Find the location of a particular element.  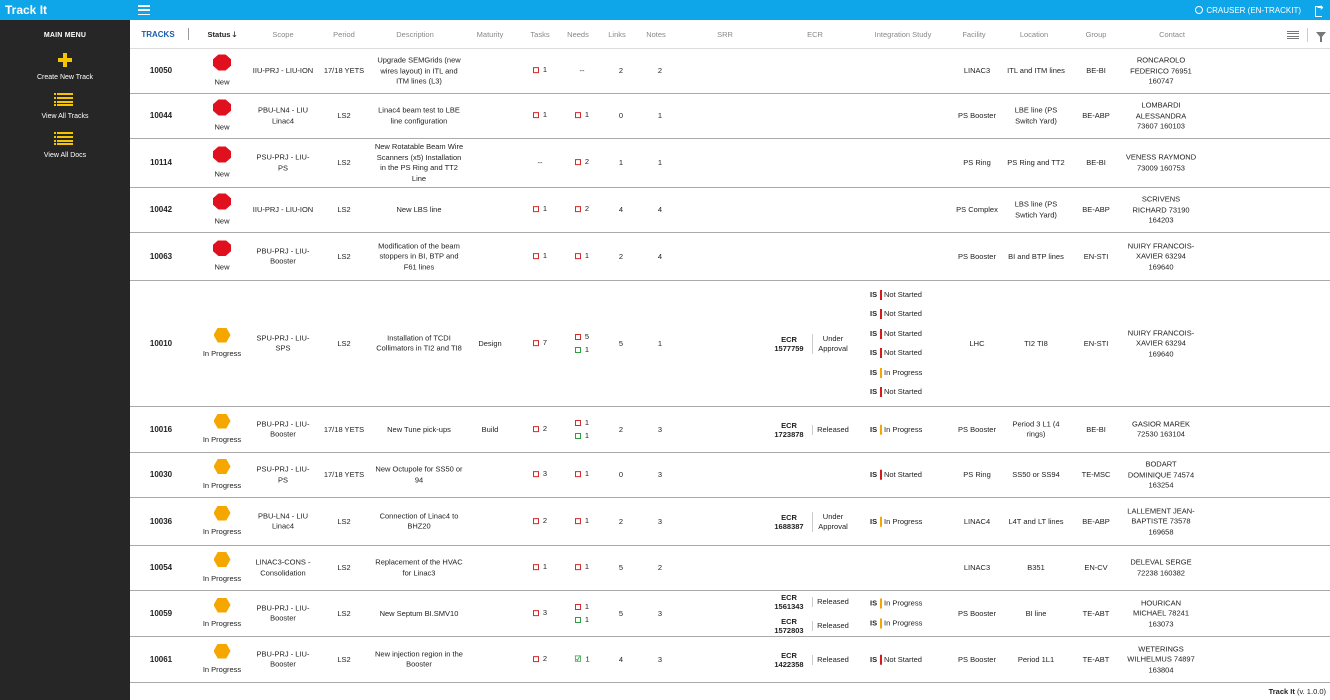

column-header-status: Status 🡓 is located at coordinates (222, 34).